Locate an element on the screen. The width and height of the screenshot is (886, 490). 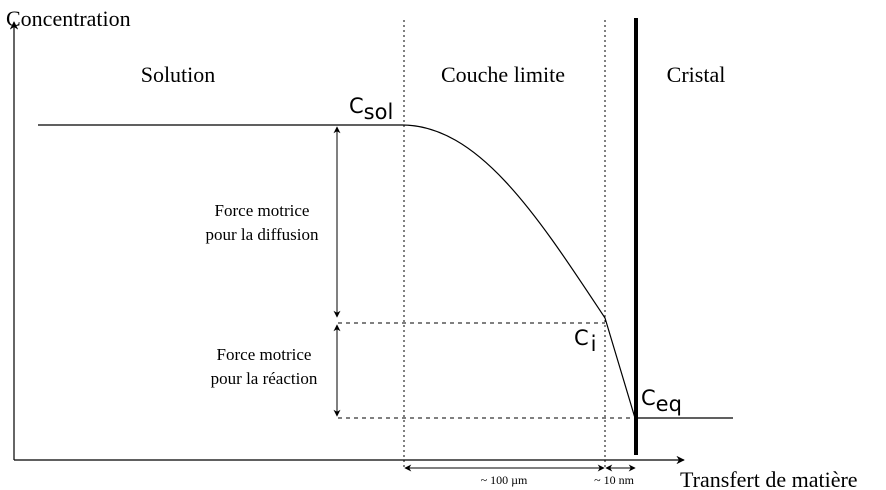
point-label: Ceq is located at coordinates (661, 401).